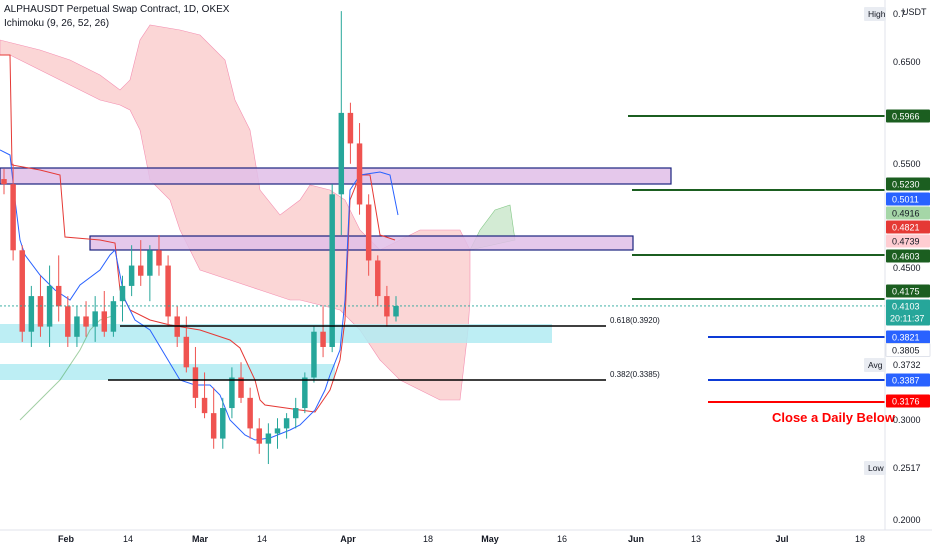 Image resolution: width=932 pixels, height=550 pixels. What do you see at coordinates (834, 417) in the screenshot?
I see `stop-note-label: Close a Daily Below` at bounding box center [834, 417].